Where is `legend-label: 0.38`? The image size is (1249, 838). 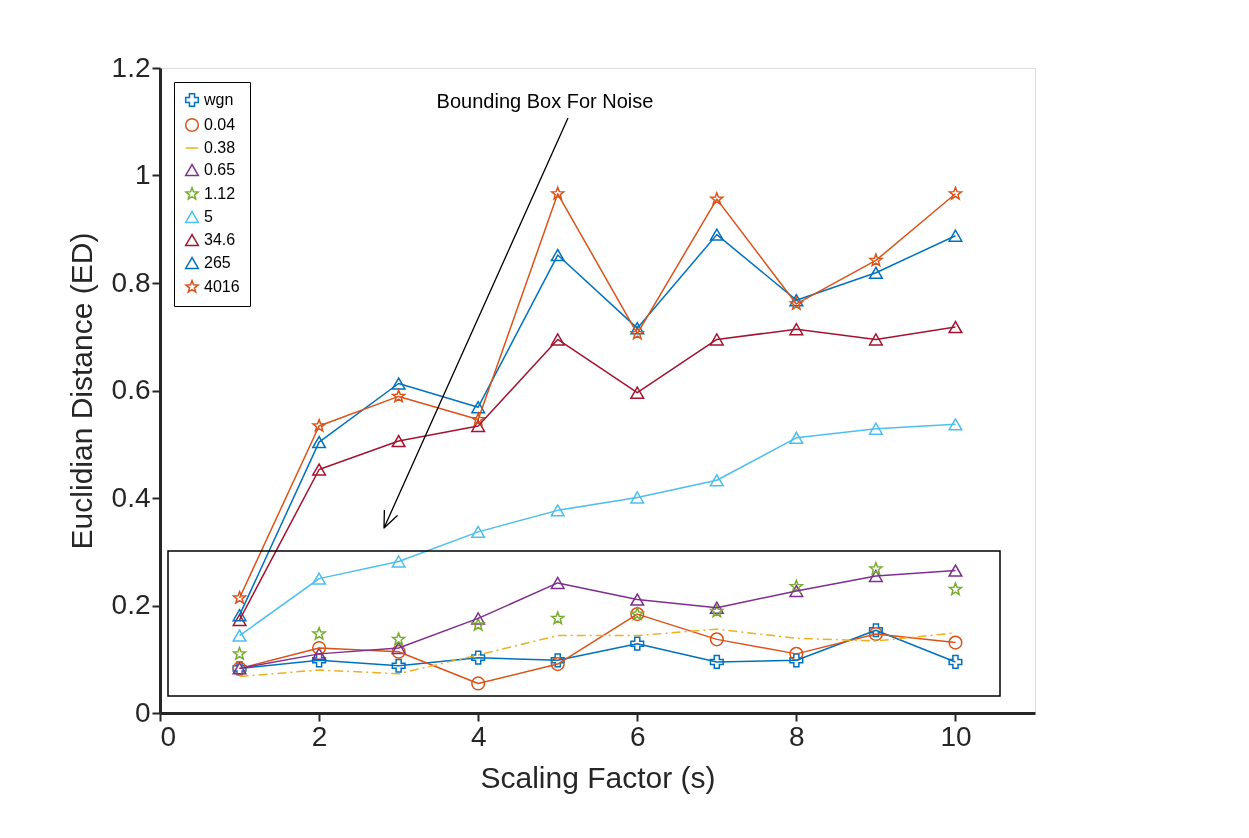
legend-label: 0.38 is located at coordinates (220, 147).